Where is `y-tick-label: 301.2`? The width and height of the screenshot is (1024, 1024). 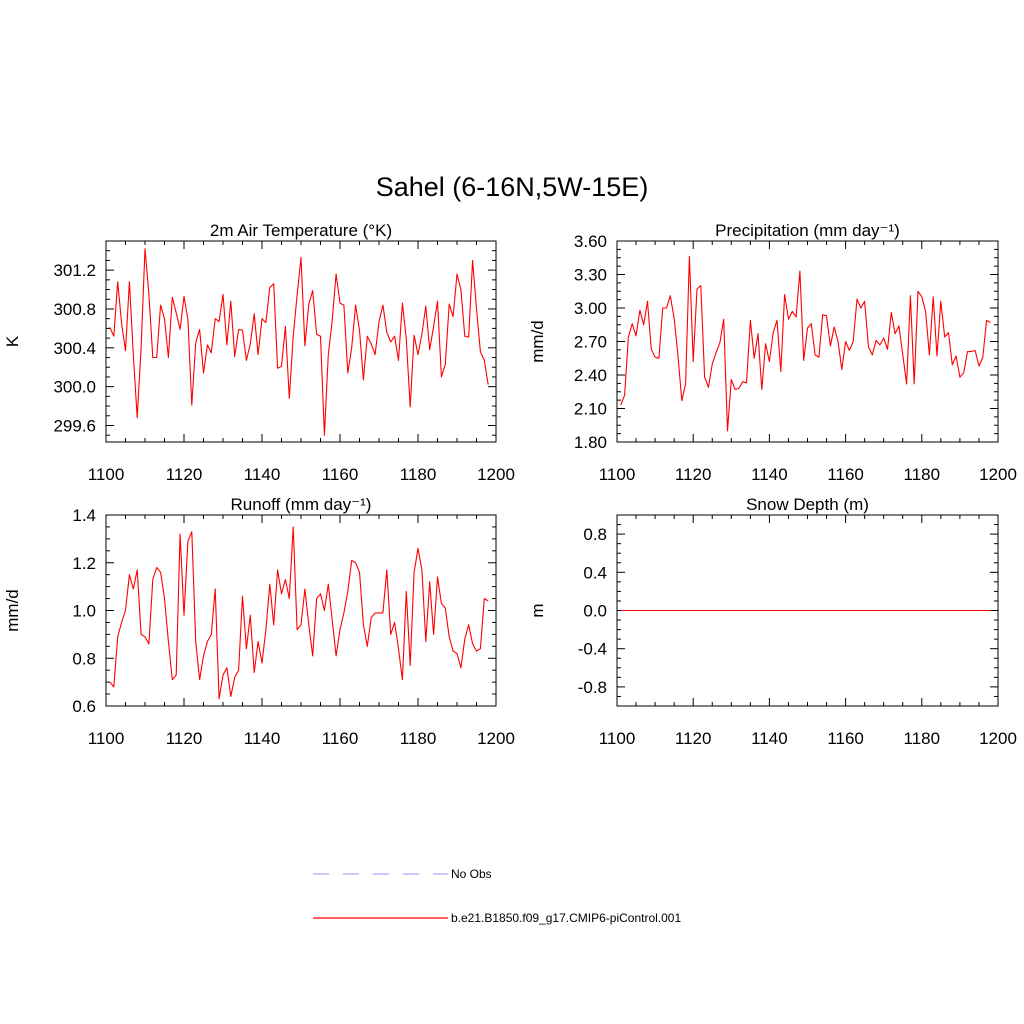 y-tick-label: 301.2 is located at coordinates (74, 270).